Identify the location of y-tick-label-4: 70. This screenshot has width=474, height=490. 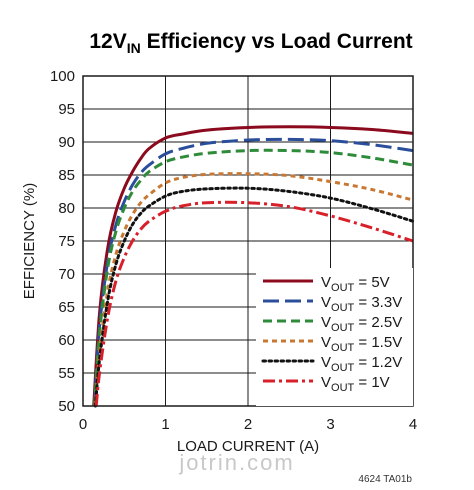
(66, 274).